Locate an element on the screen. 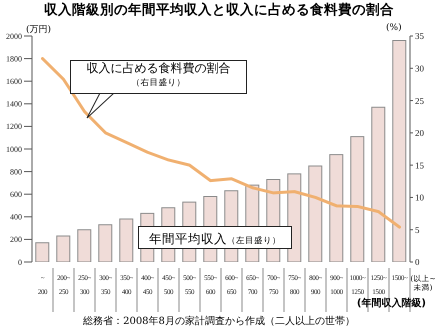  y2-tick-label: 25 is located at coordinates (419, 101).